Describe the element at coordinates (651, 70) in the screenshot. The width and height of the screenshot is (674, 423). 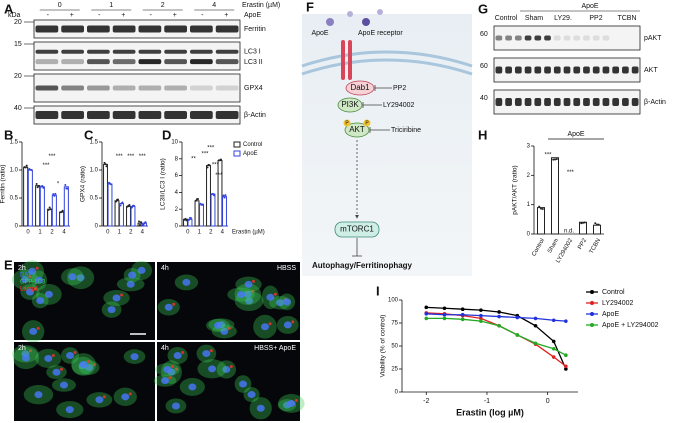
I see `blot-row-label: AKT` at that location.